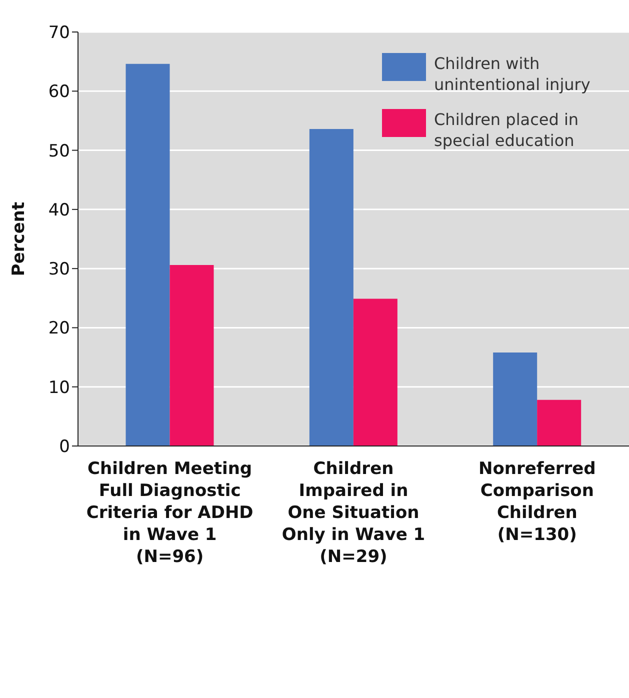  Describe the element at coordinates (170, 513) in the screenshot. I see `x-tick-label: Children Meeting Full Diagnostic Criteria for ADHD in Wave 1 (N=96)` at that location.